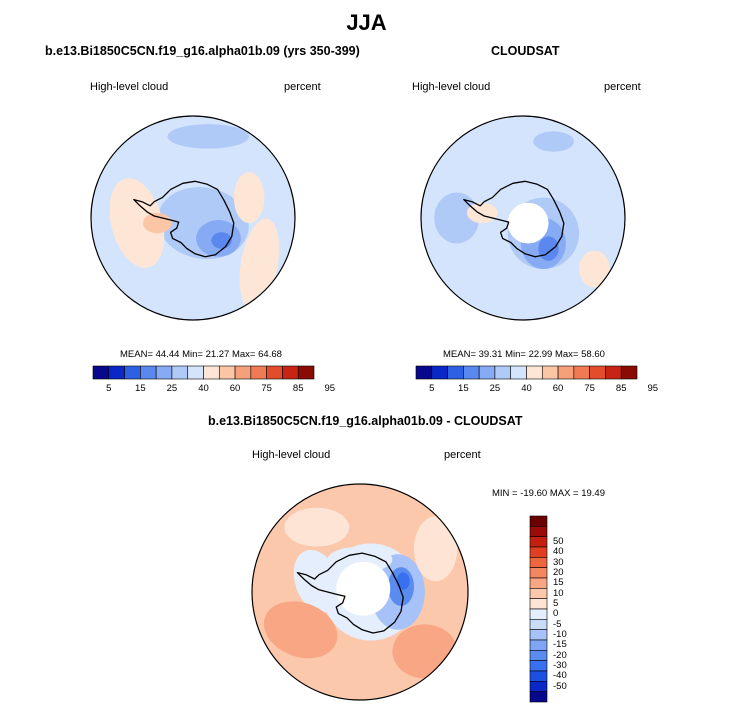 This screenshot has width=733, height=709. I want to click on panel3-colorbar-tick-label: -40, so click(560, 676).